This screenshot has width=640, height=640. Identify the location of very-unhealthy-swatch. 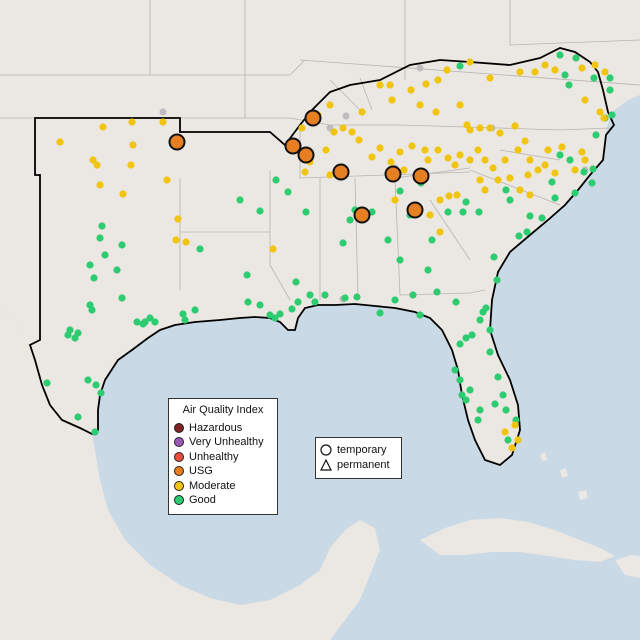
(179, 442).